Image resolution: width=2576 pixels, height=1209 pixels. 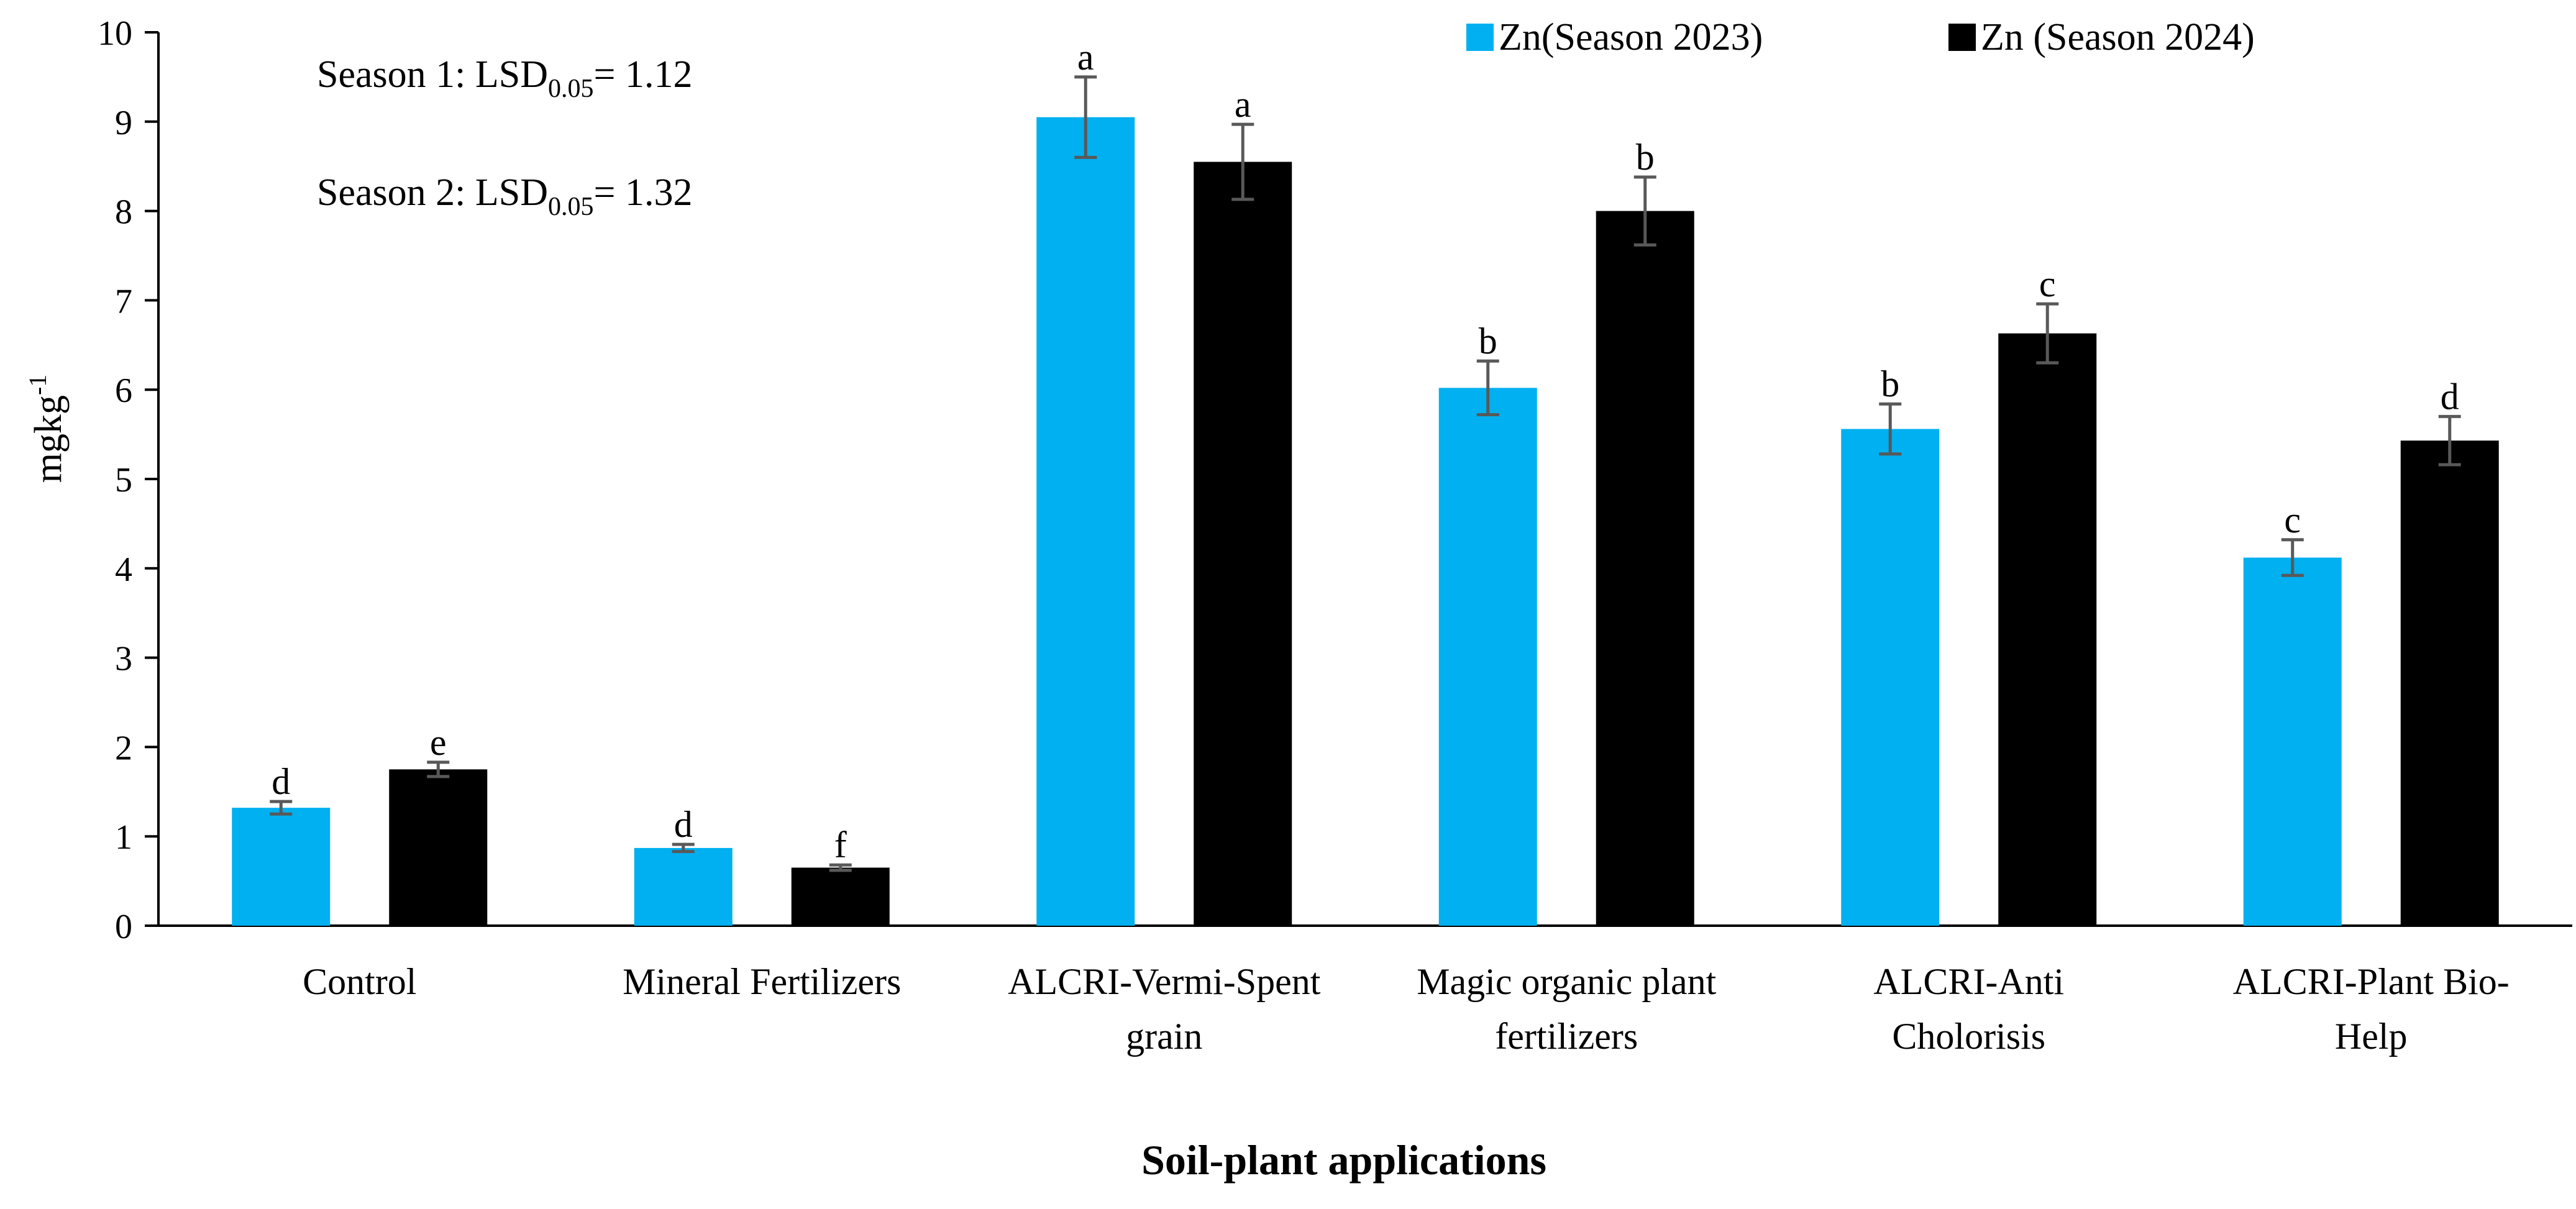 I want to click on y-axis-label: mgkg-1, so click(x=47, y=429).